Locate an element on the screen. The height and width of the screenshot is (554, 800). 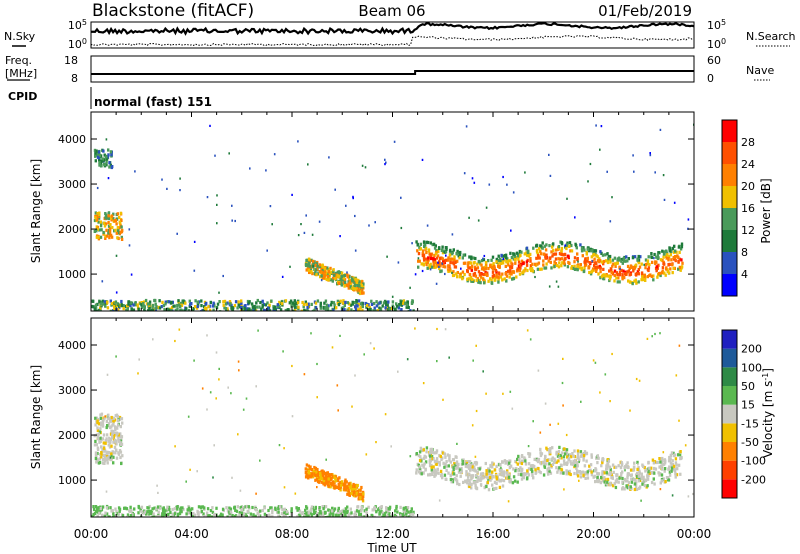
feature-early-high-patch is located at coordinates (103, 159).